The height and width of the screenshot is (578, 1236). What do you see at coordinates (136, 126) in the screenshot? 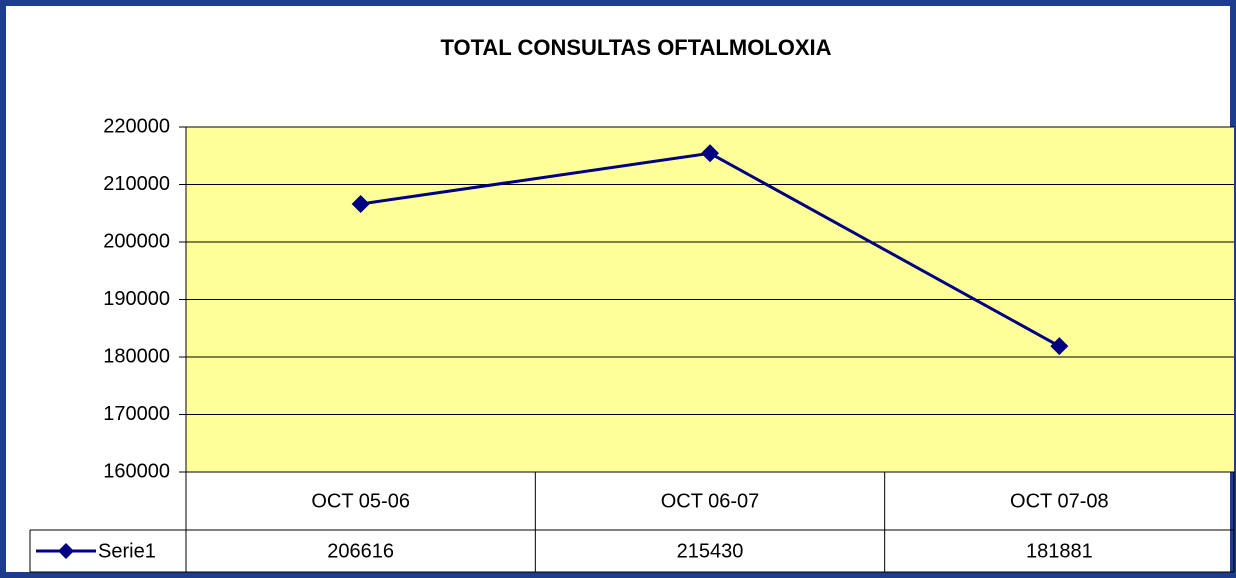
I see `y-tick-label: 220000` at bounding box center [136, 126].